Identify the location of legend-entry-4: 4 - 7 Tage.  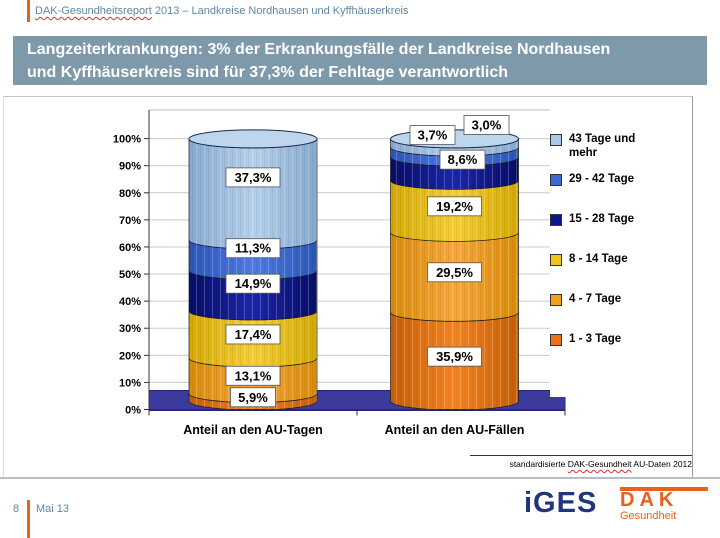
(607, 300).